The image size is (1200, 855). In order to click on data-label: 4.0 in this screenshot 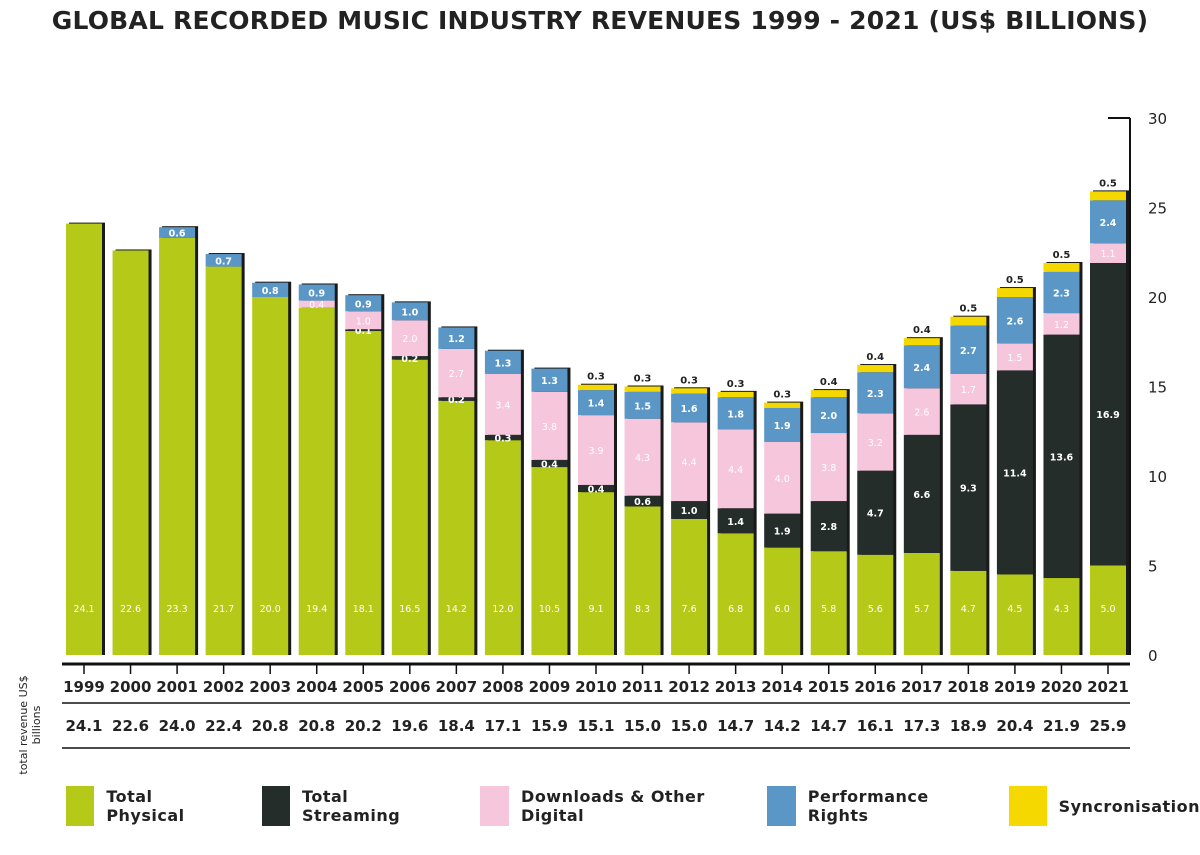, I will do `click(782, 479)`.